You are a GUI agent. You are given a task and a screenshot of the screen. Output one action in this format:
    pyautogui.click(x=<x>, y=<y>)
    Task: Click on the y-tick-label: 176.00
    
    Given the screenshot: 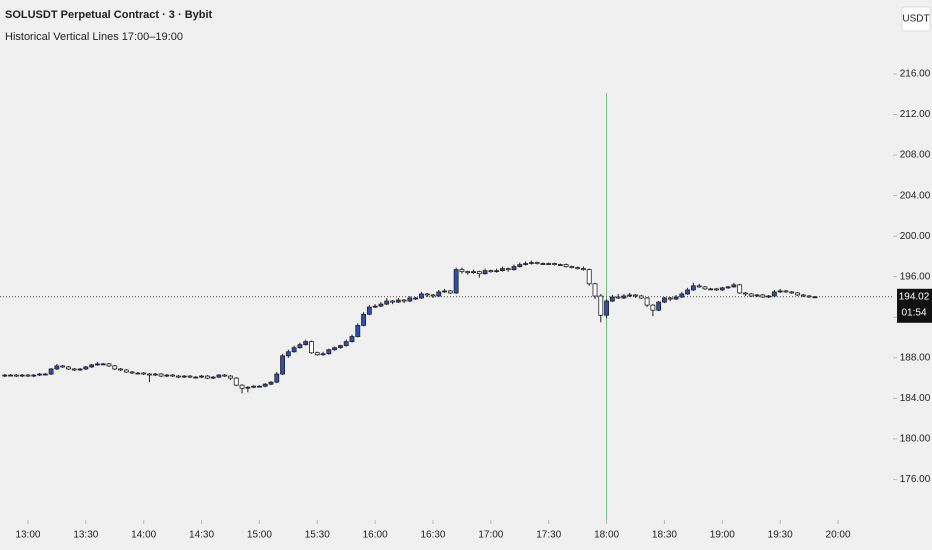 What is the action you would take?
    pyautogui.click(x=915, y=479)
    